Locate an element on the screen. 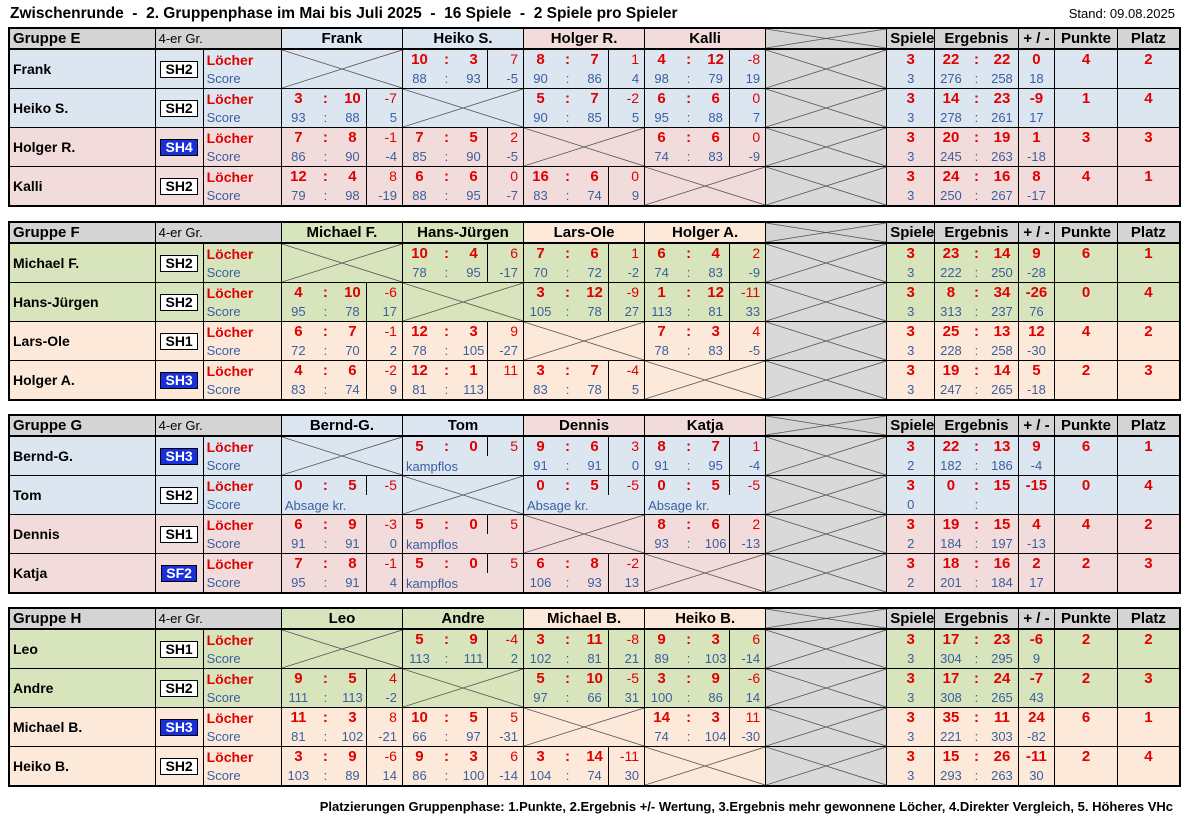  value-diff: 19 is located at coordinates (745, 78).